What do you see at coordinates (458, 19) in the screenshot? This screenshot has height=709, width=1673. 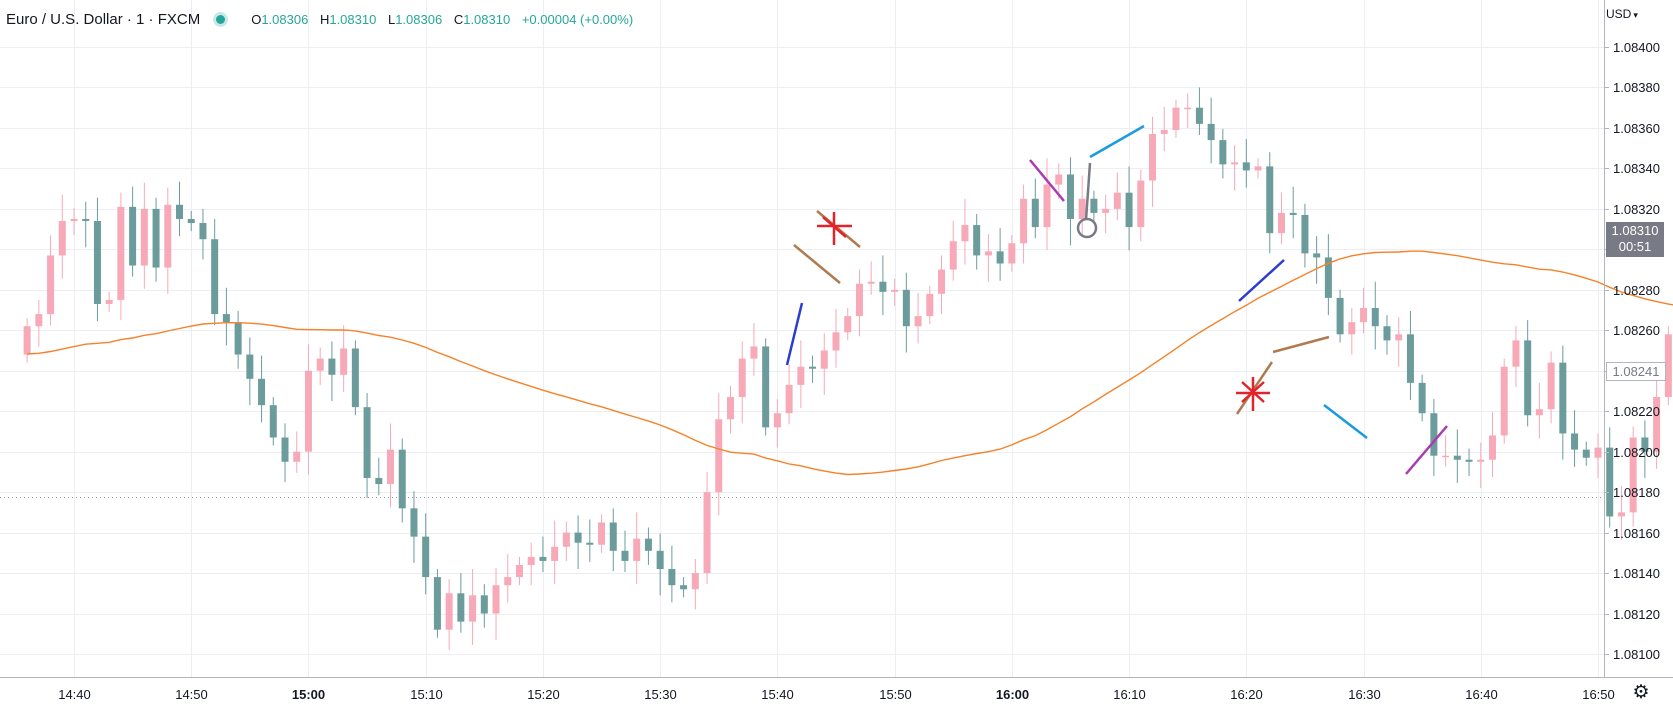 I see `close-label: C` at bounding box center [458, 19].